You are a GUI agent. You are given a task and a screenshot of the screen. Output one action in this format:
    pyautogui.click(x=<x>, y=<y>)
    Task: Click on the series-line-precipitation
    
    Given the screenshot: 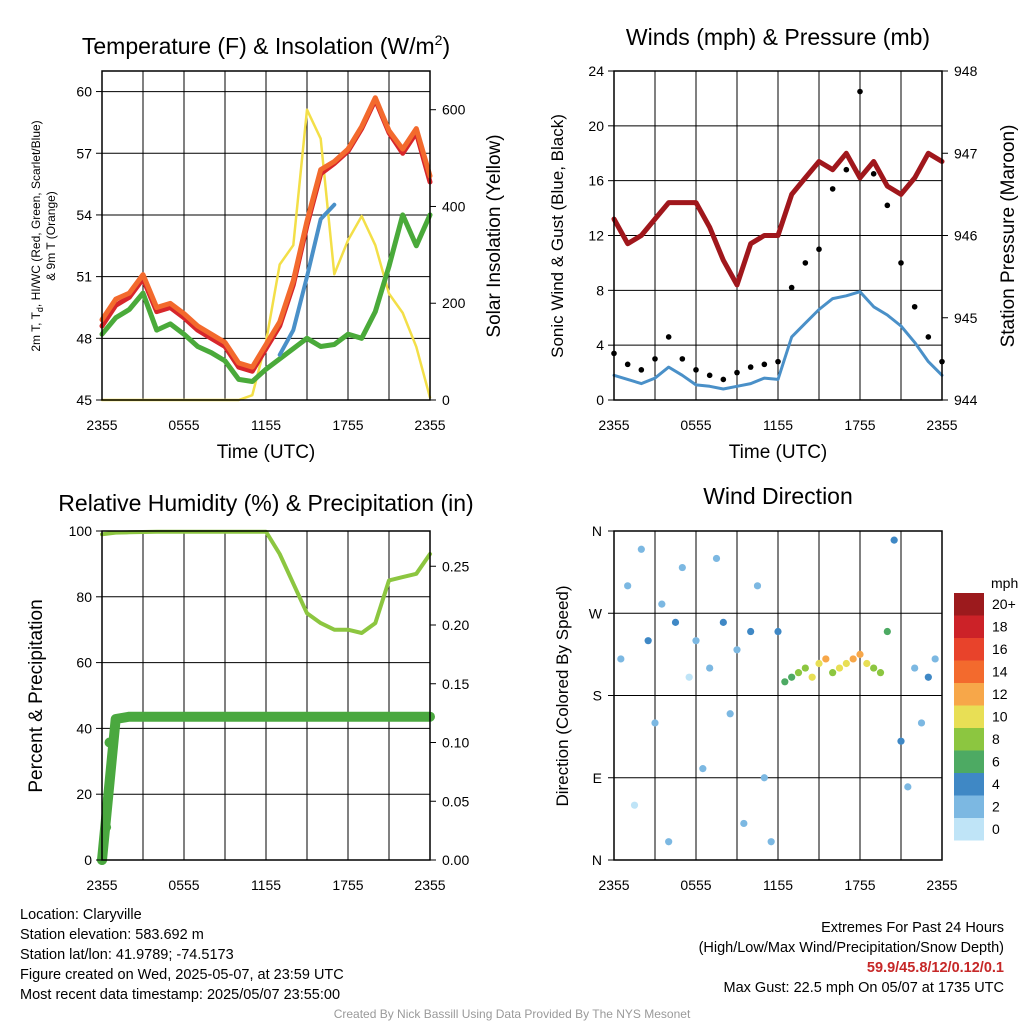 What is the action you would take?
    pyautogui.click(x=266, y=788)
    